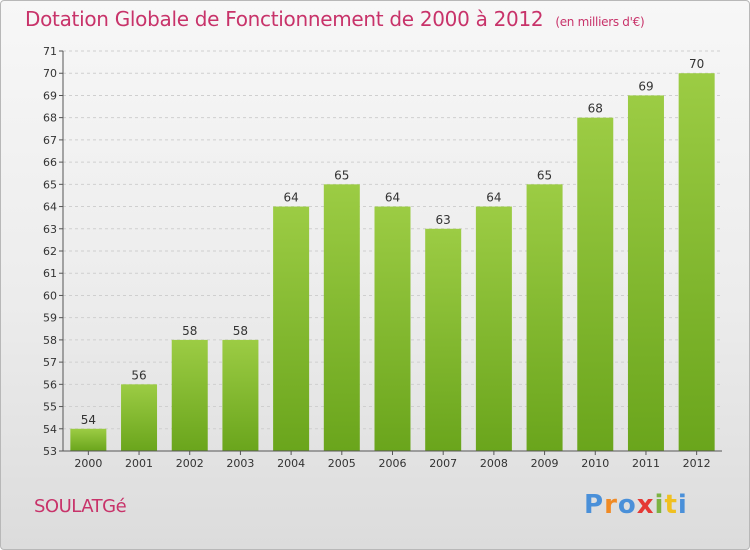  I want to click on city-name: SOULATGé, so click(80, 506).